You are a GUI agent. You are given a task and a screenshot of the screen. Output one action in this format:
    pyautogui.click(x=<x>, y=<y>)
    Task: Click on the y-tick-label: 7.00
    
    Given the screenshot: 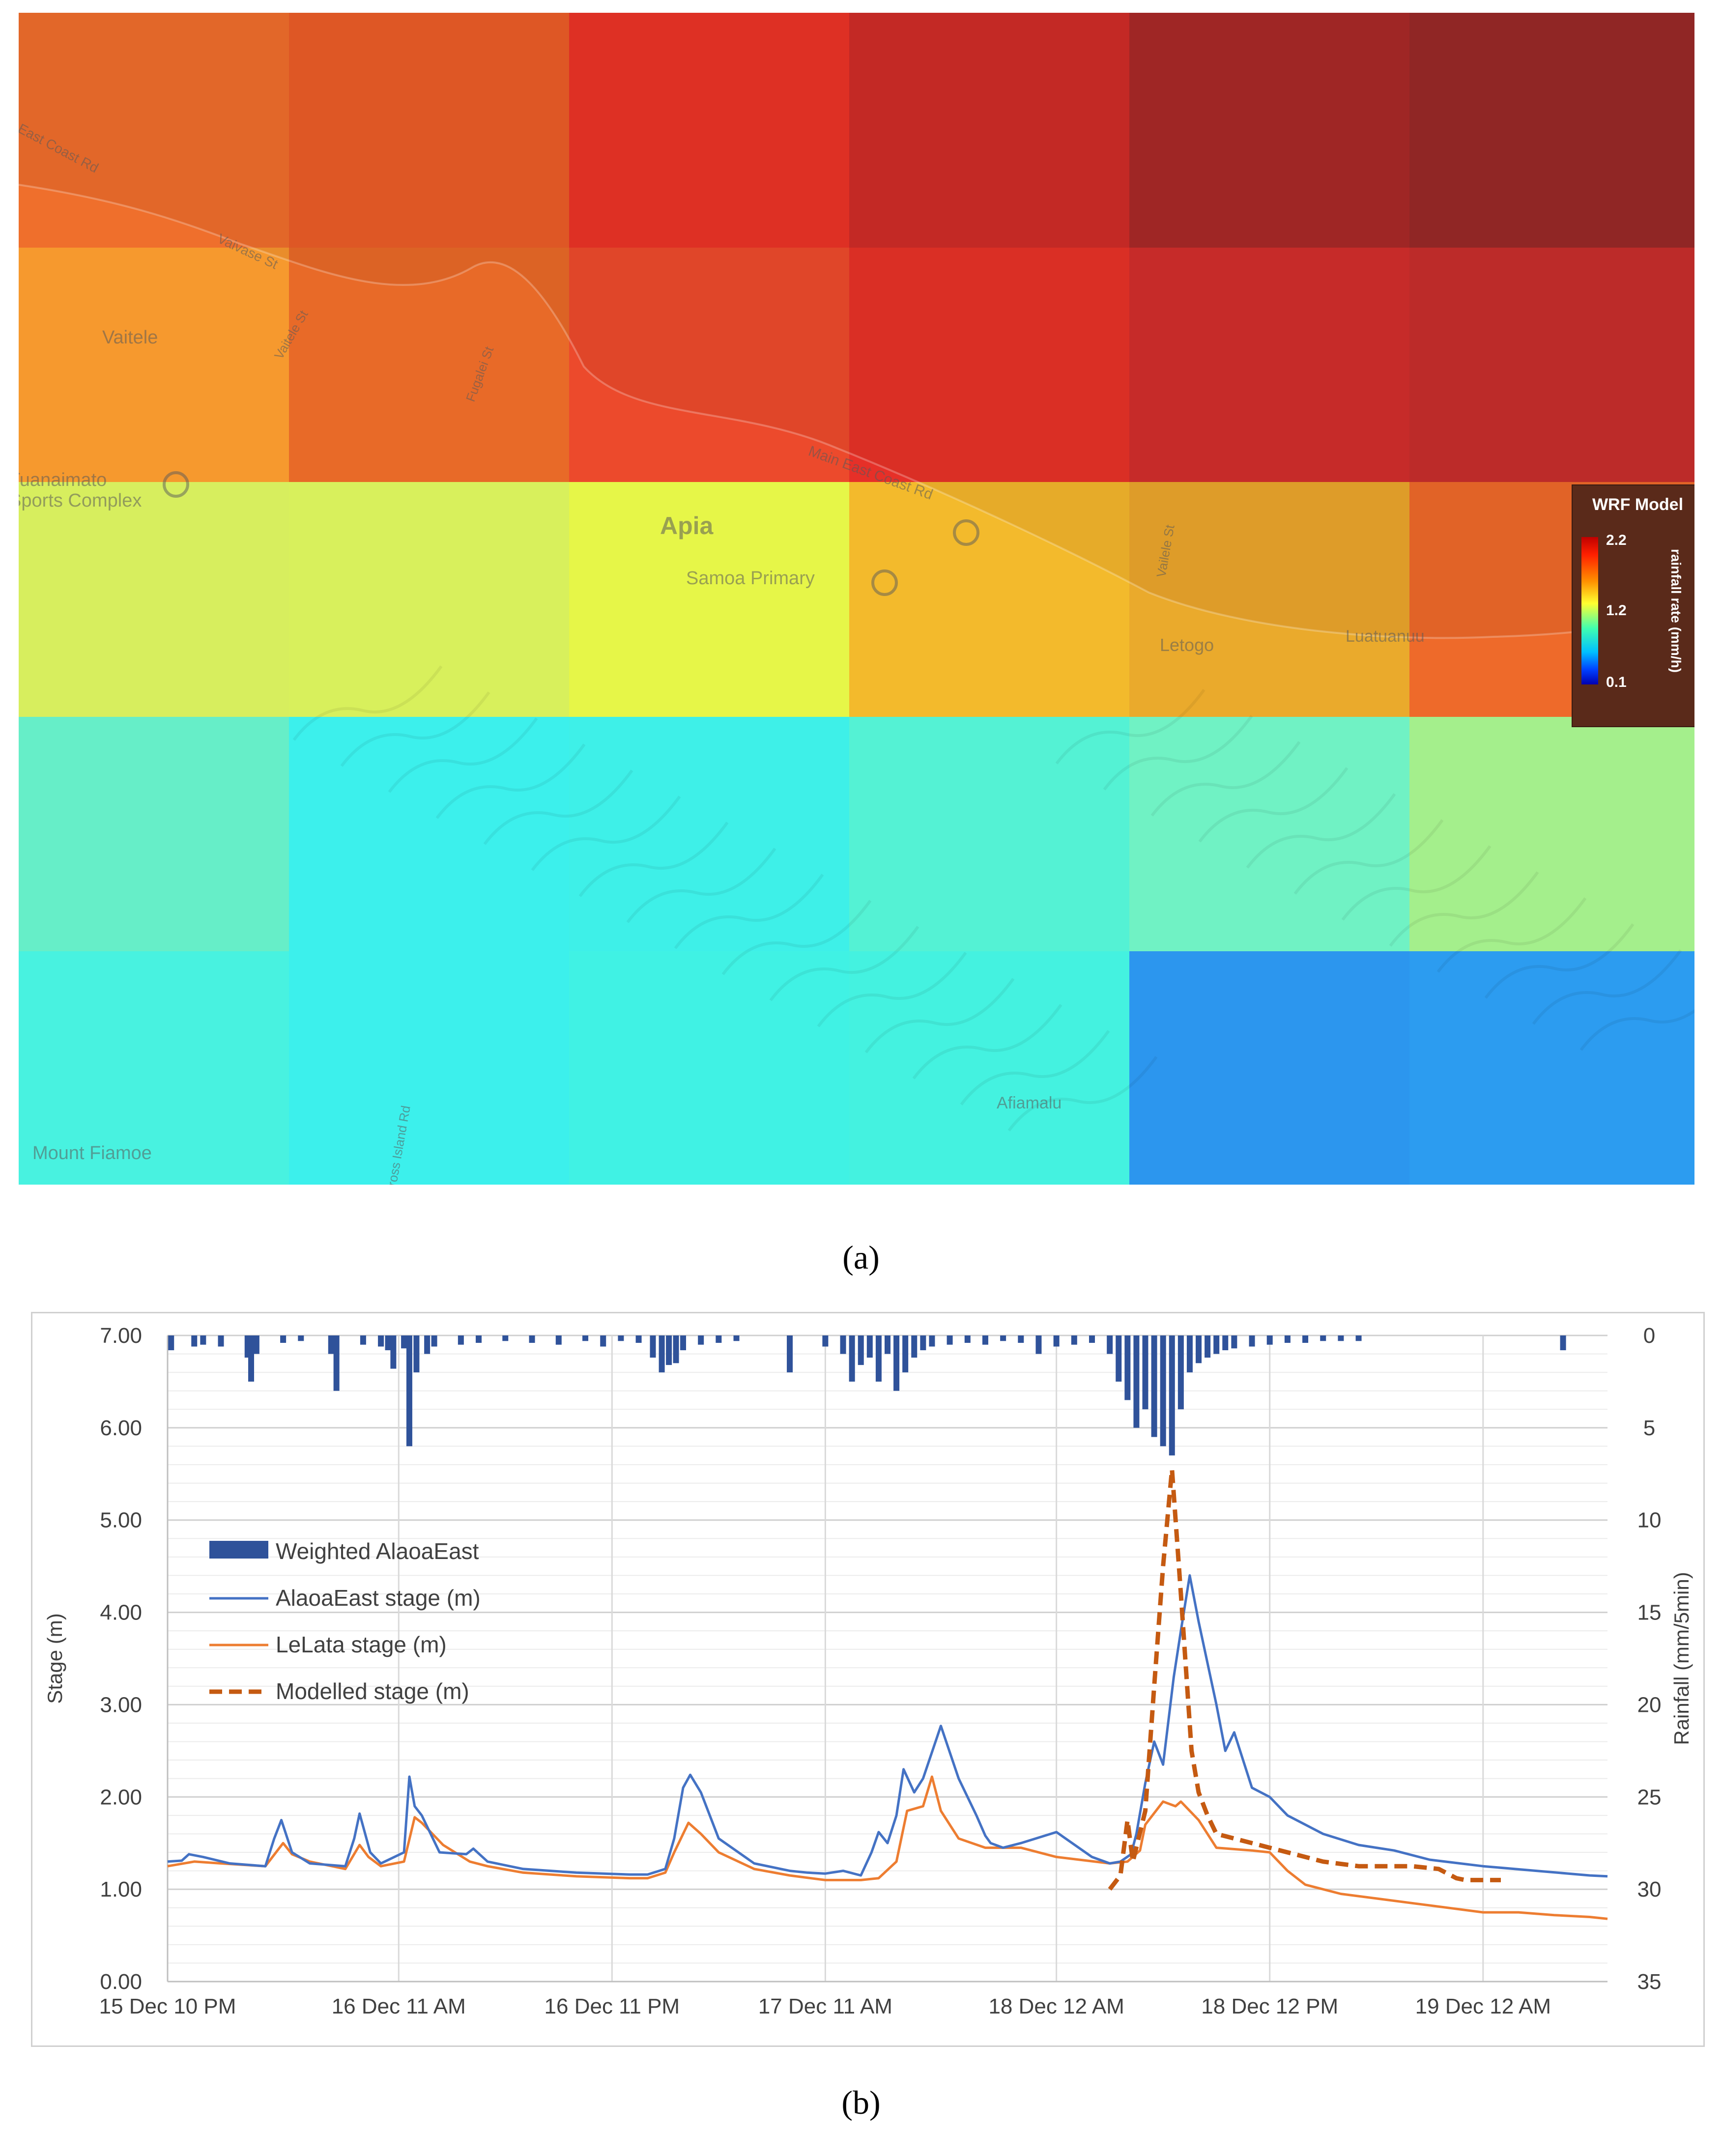 What is the action you would take?
    pyautogui.click(x=121, y=1336)
    